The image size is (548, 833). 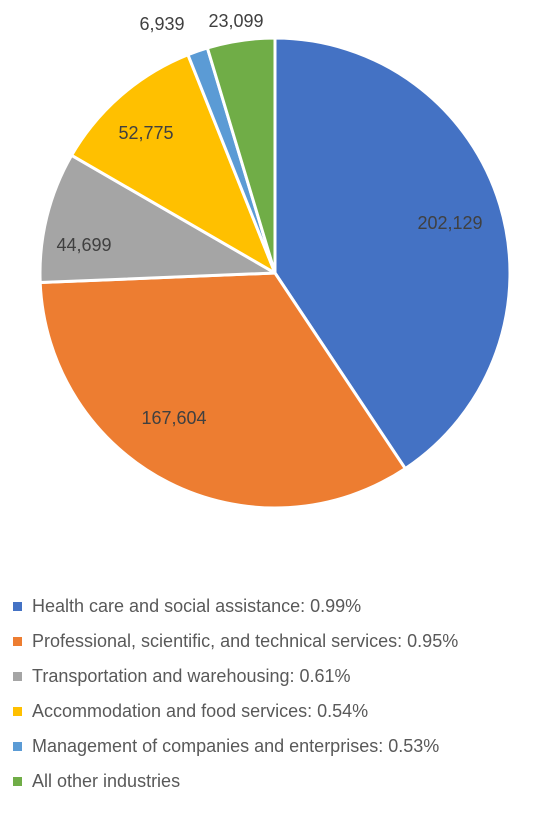 What do you see at coordinates (200, 711) in the screenshot?
I see `legend-label: Accommodation and food services: 0.54%` at bounding box center [200, 711].